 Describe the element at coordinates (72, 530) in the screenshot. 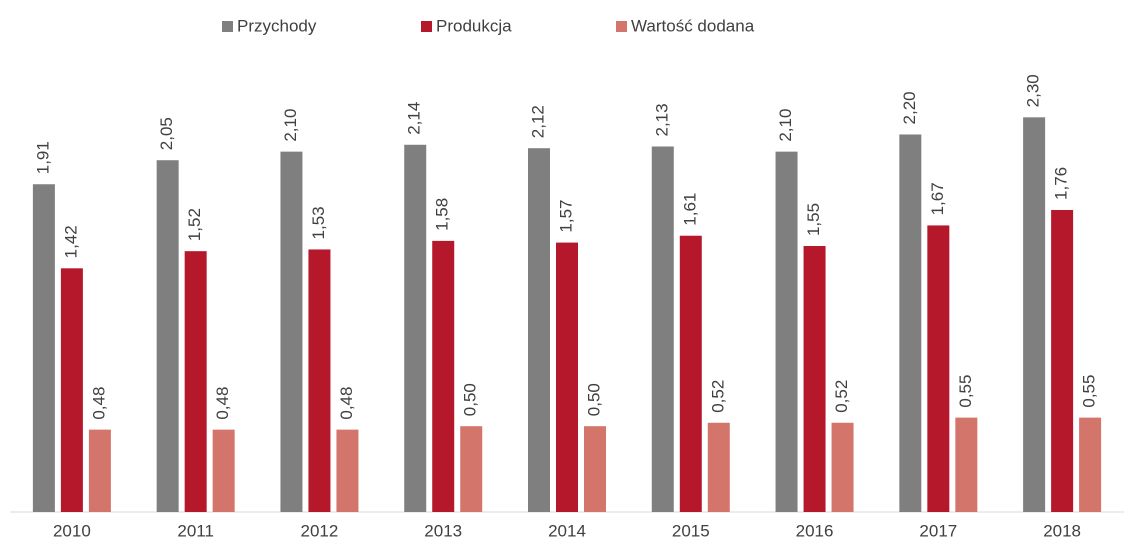

I see `x-tick-label: 2010` at that location.